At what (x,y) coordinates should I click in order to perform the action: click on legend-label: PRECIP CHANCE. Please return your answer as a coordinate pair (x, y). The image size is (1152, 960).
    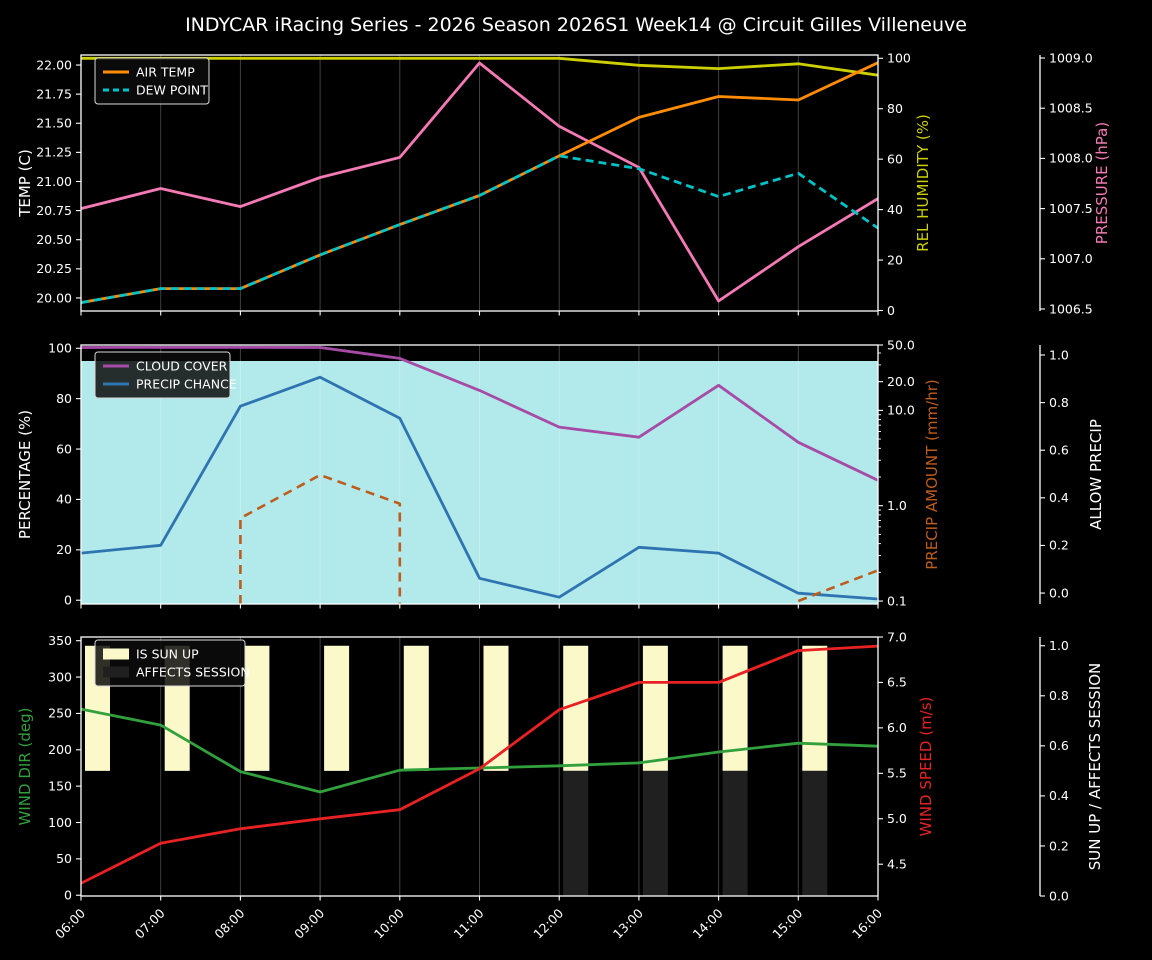
    Looking at the image, I should click on (186, 383).